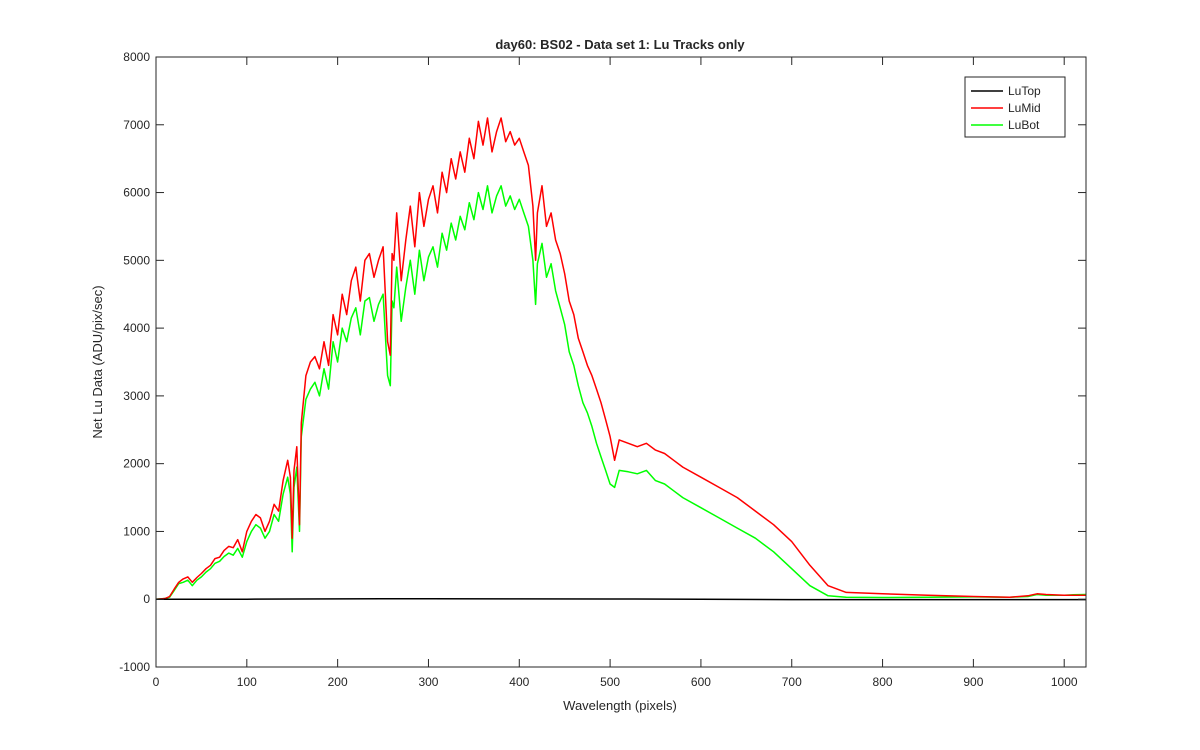 This screenshot has width=1200, height=750. Describe the element at coordinates (620, 705) in the screenshot. I see `x-axis-label: Wavelength (pixels)` at that location.